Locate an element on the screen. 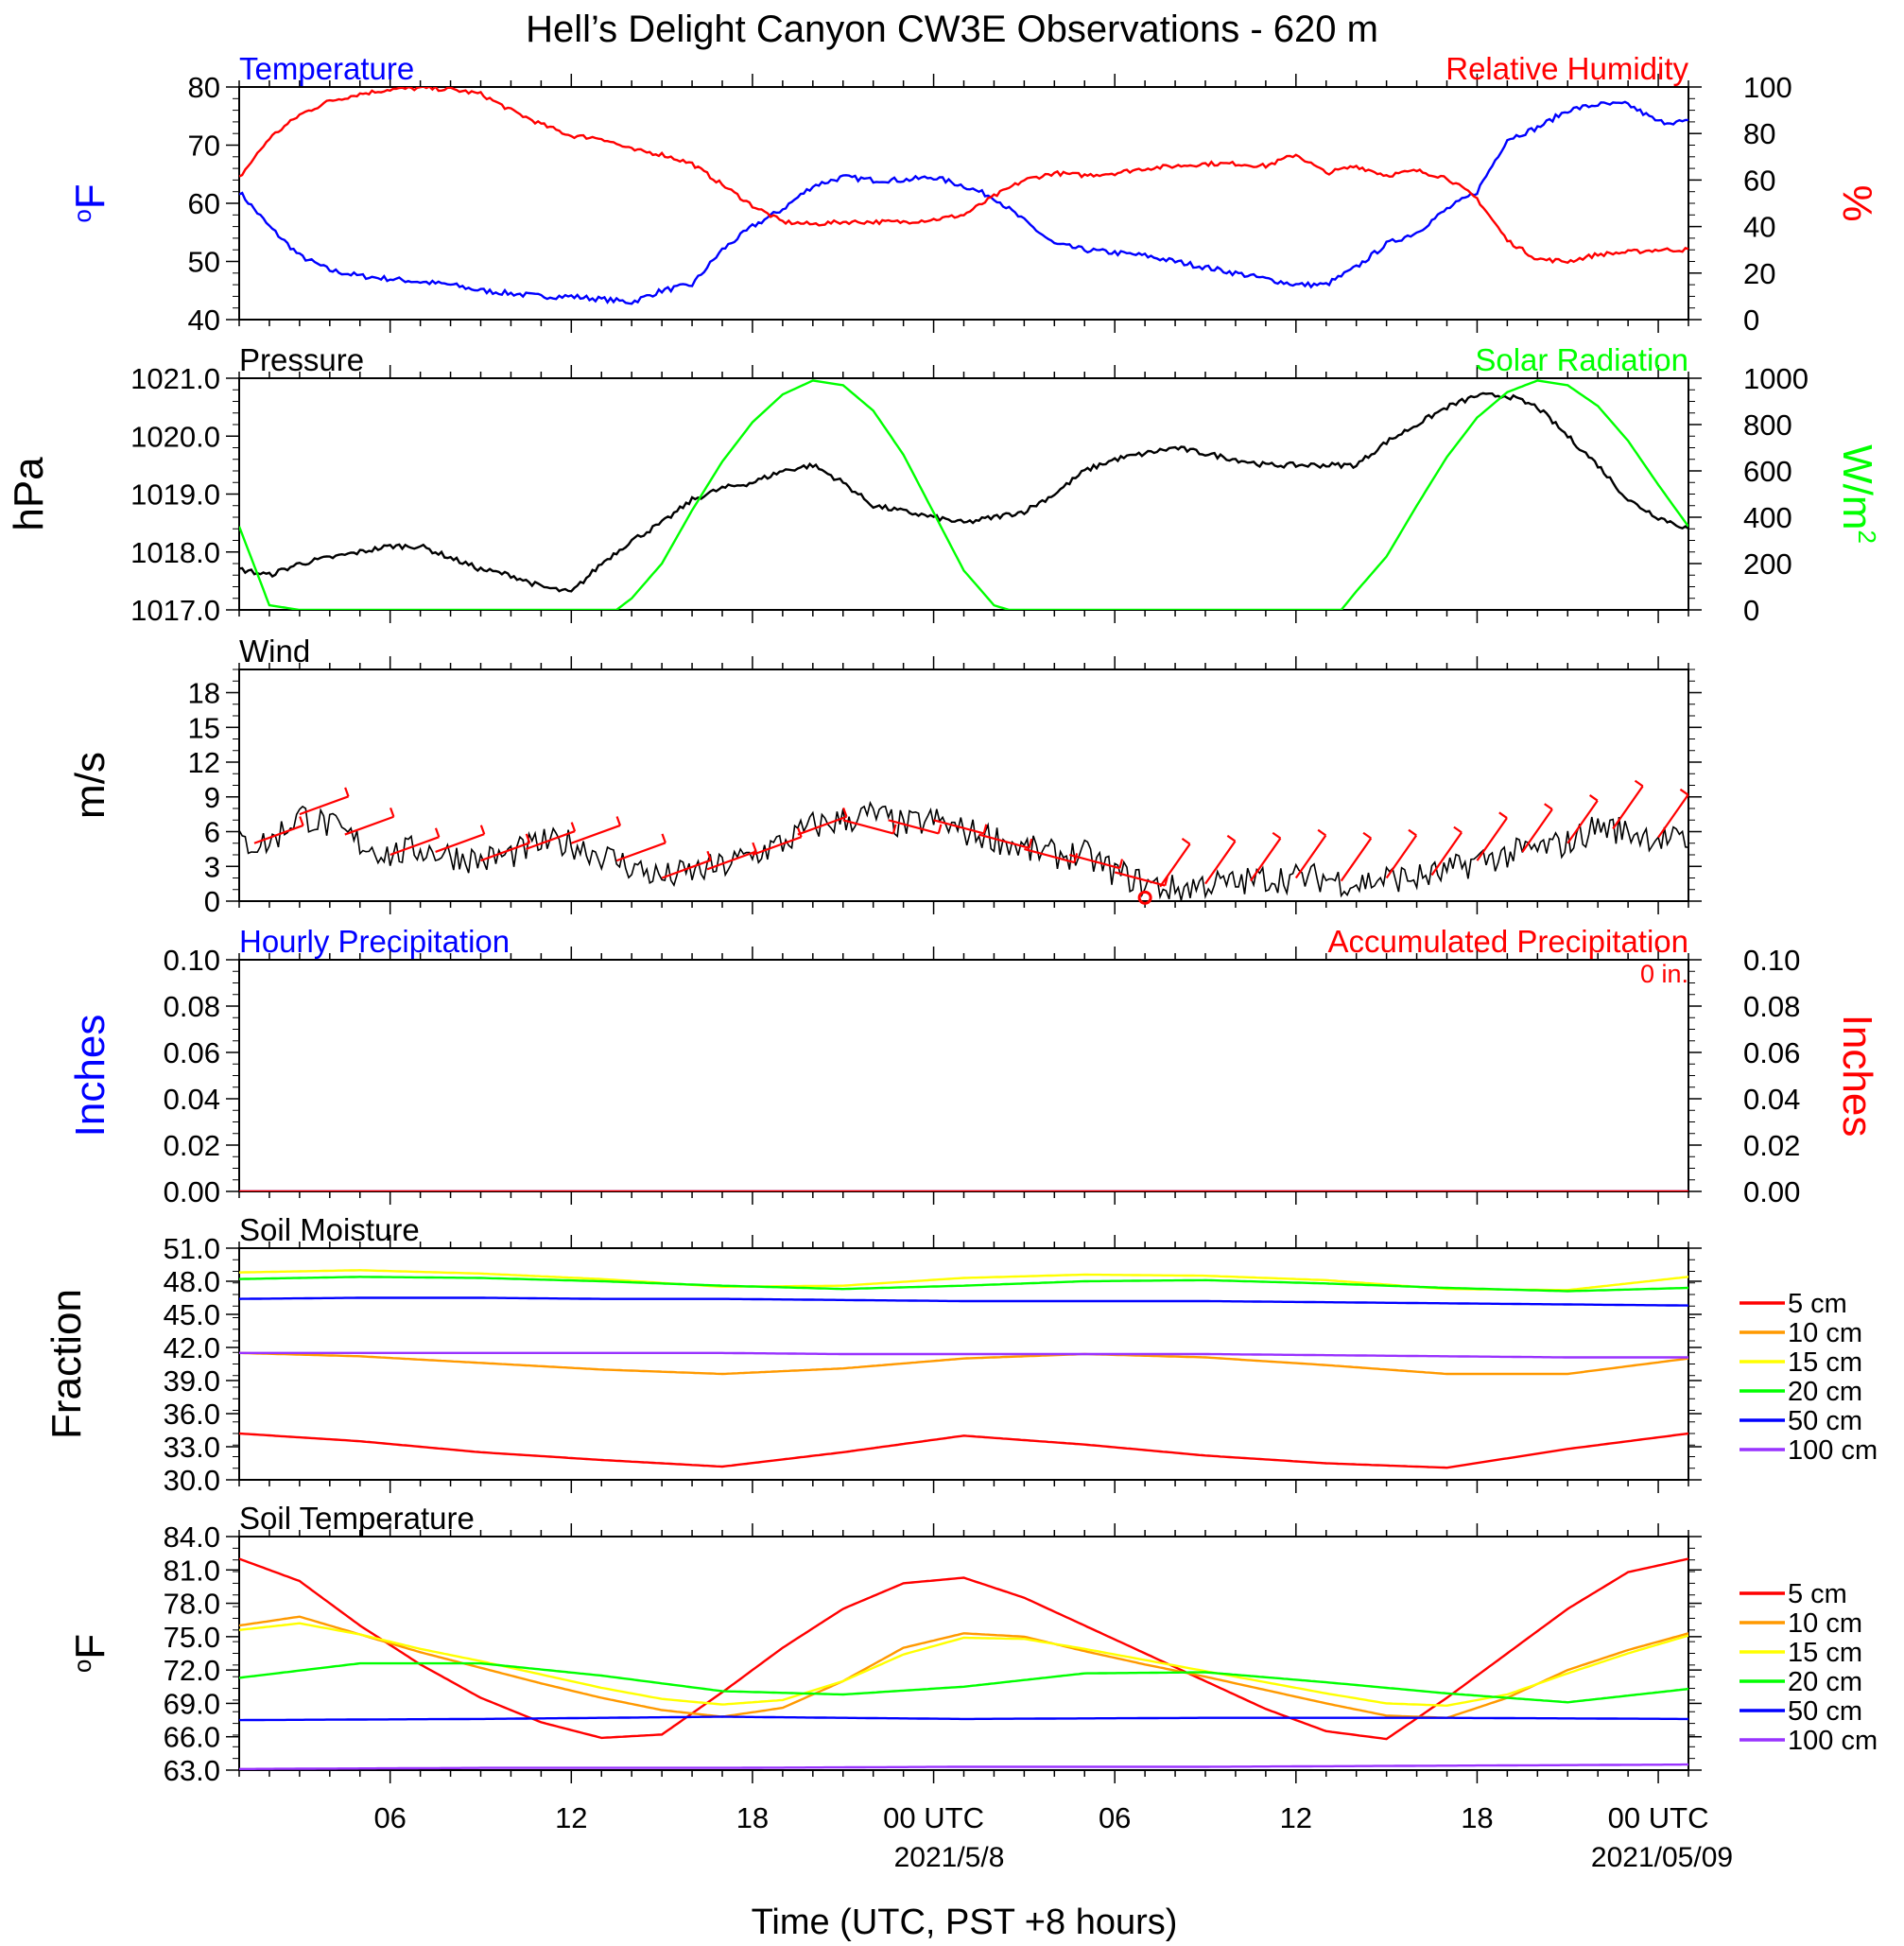 This screenshot has height=1946, width=1904. y-tick-label-right: 800 is located at coordinates (1768, 425).